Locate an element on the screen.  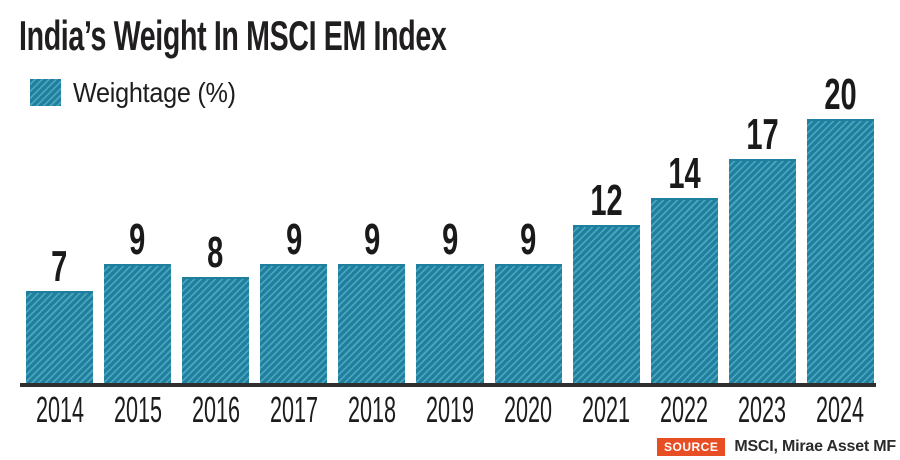
bar-column: 14 2022 is located at coordinates (684, 252).